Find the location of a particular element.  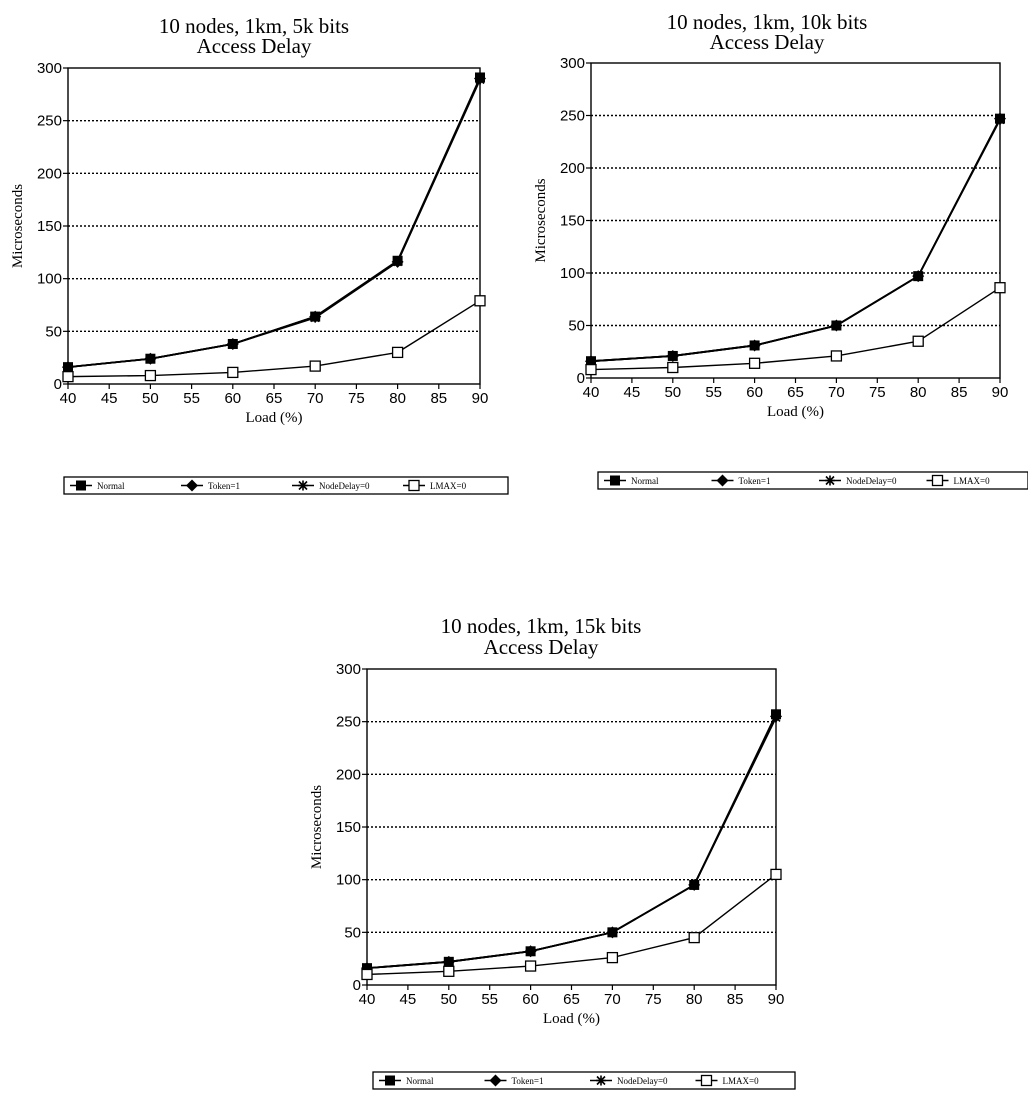

legend-item: NodeDelay=0 is located at coordinates (858, 480).